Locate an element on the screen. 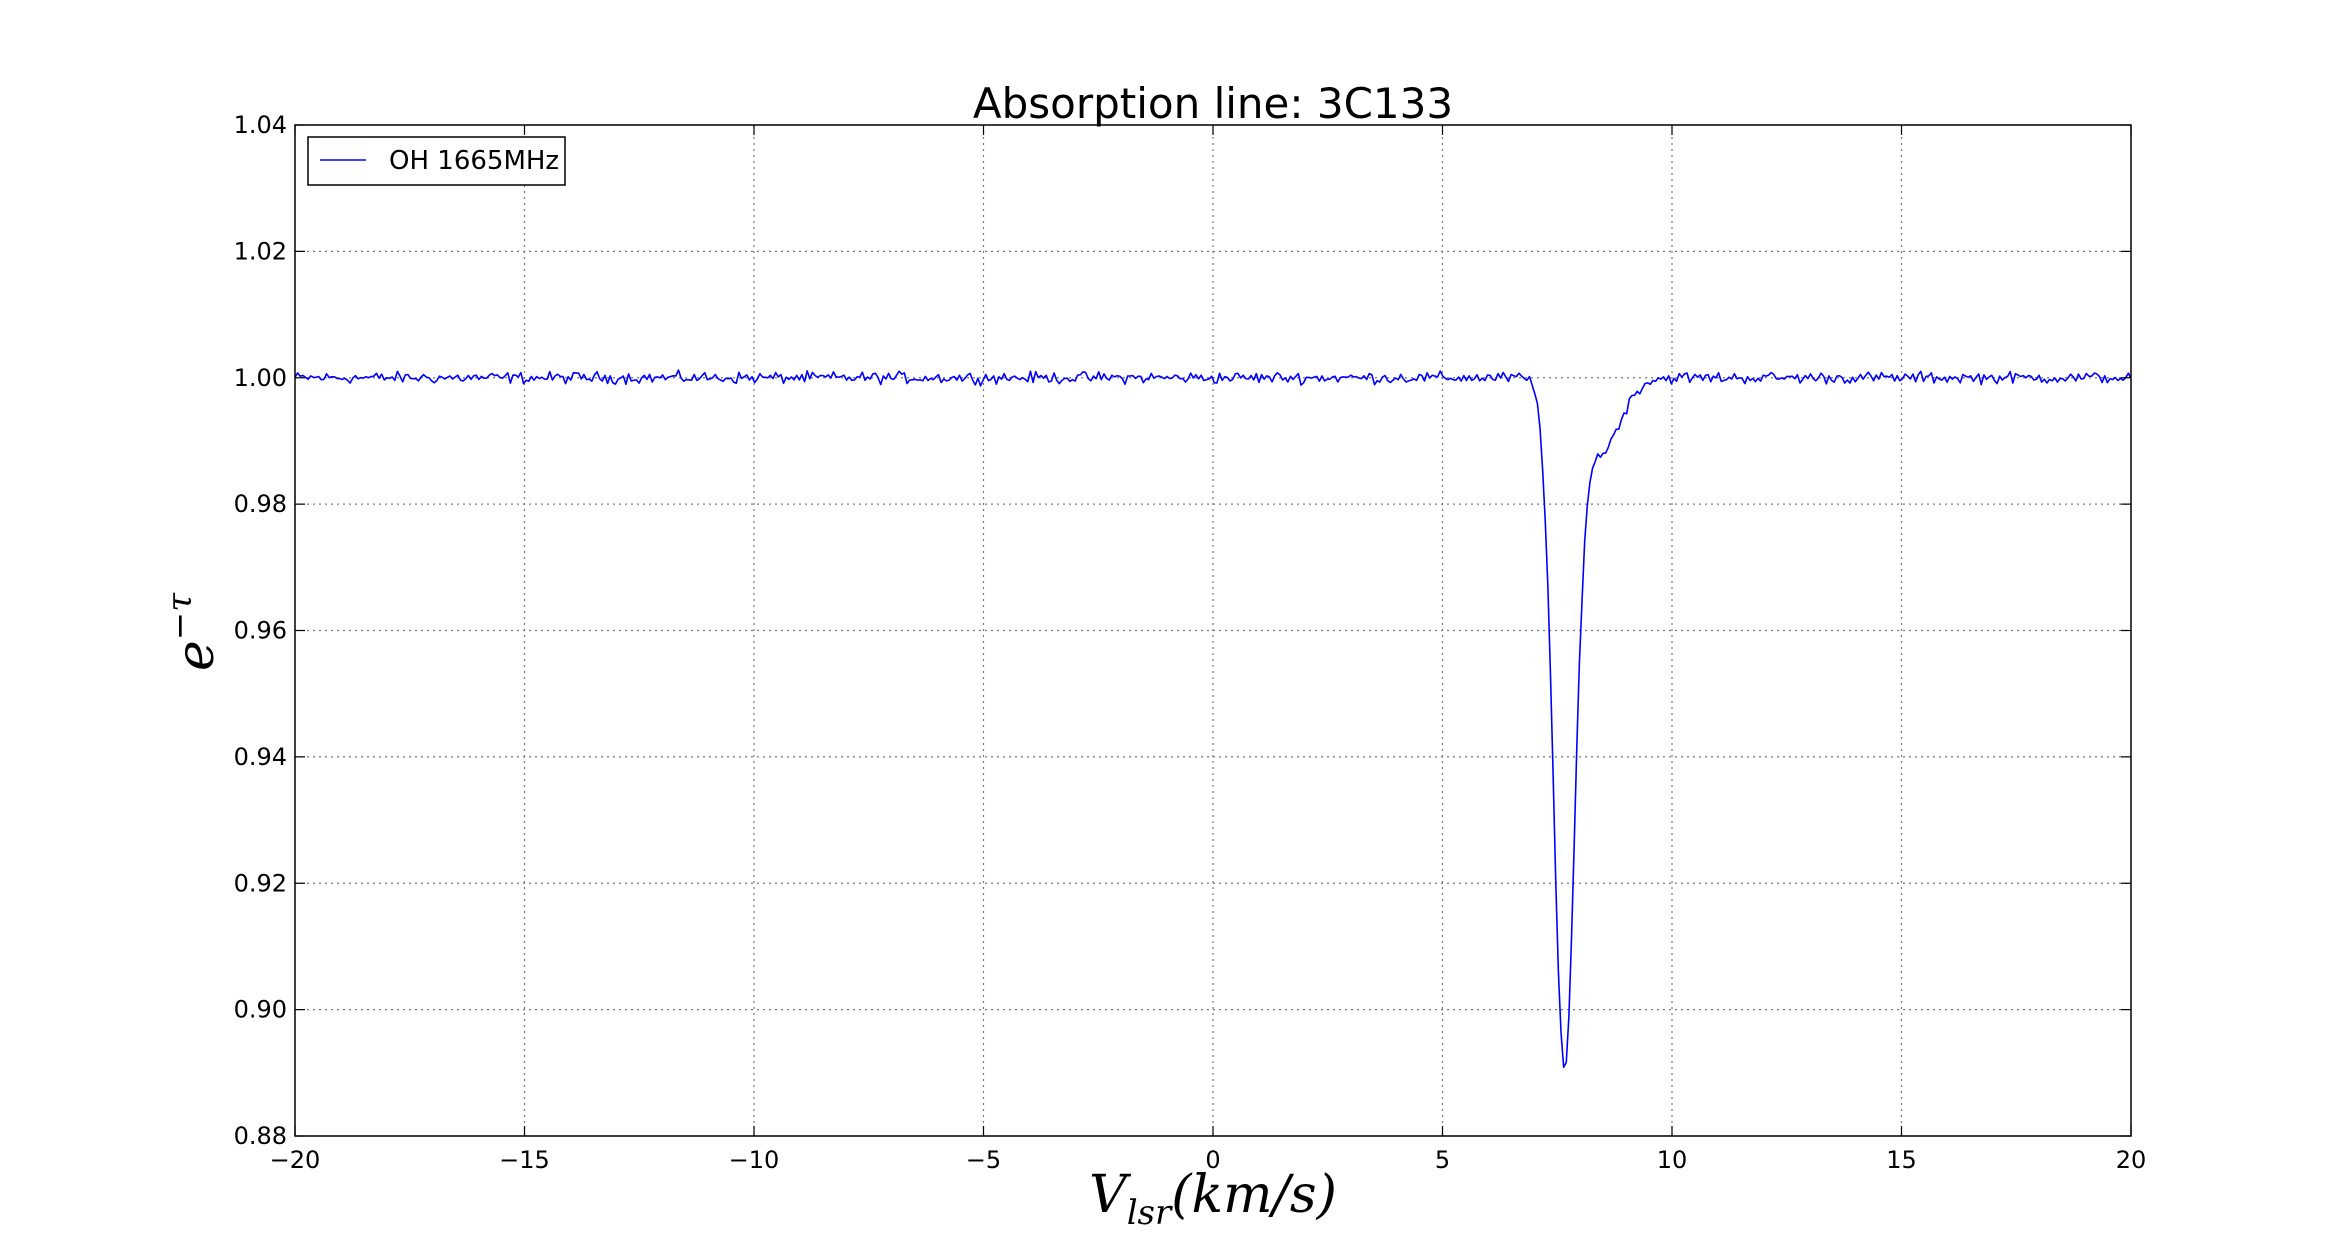 This screenshot has height=1250, width=2338. y-tick-label: 0.92 is located at coordinates (260, 883).